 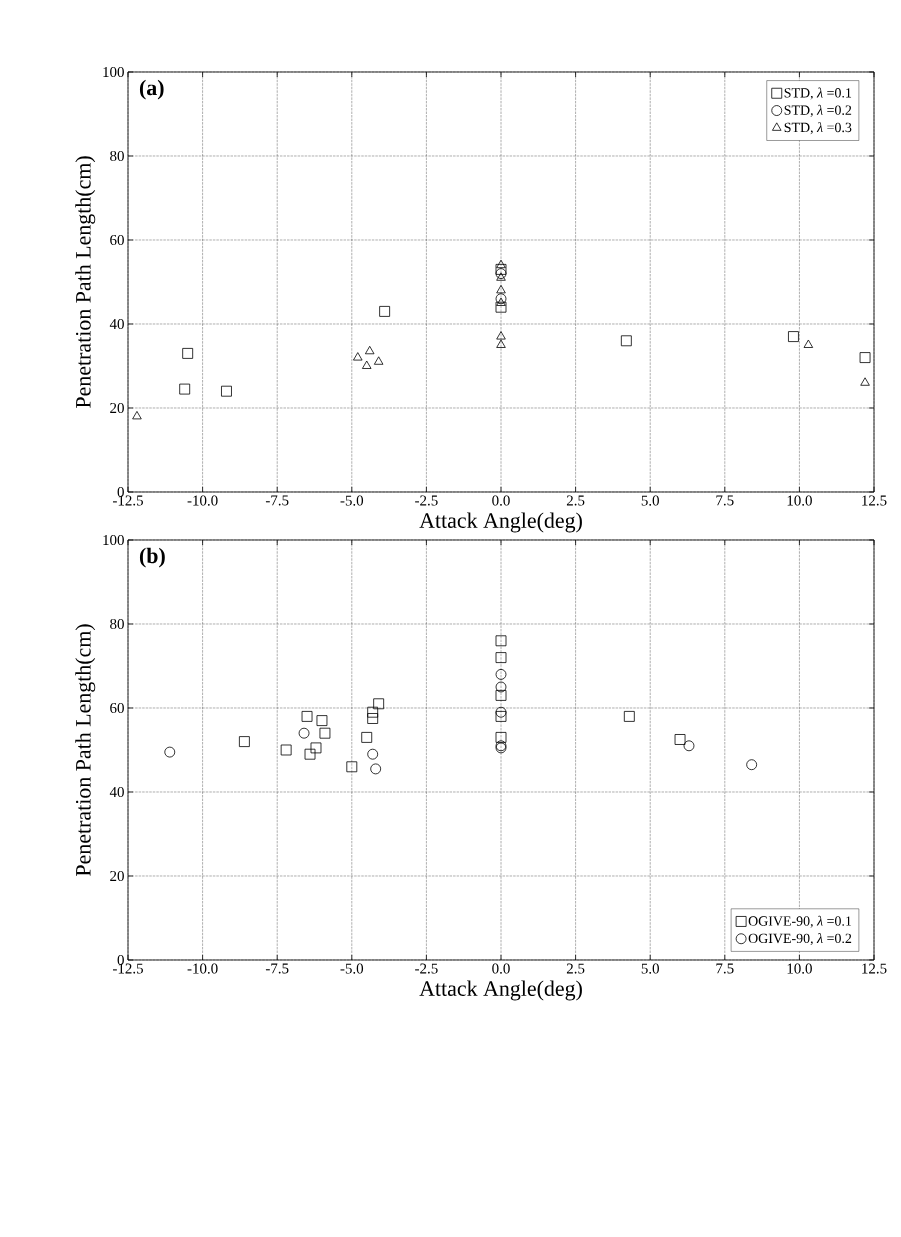 What do you see at coordinates (818, 110) in the screenshot?
I see `legend-label: STD, λ =0.2` at bounding box center [818, 110].